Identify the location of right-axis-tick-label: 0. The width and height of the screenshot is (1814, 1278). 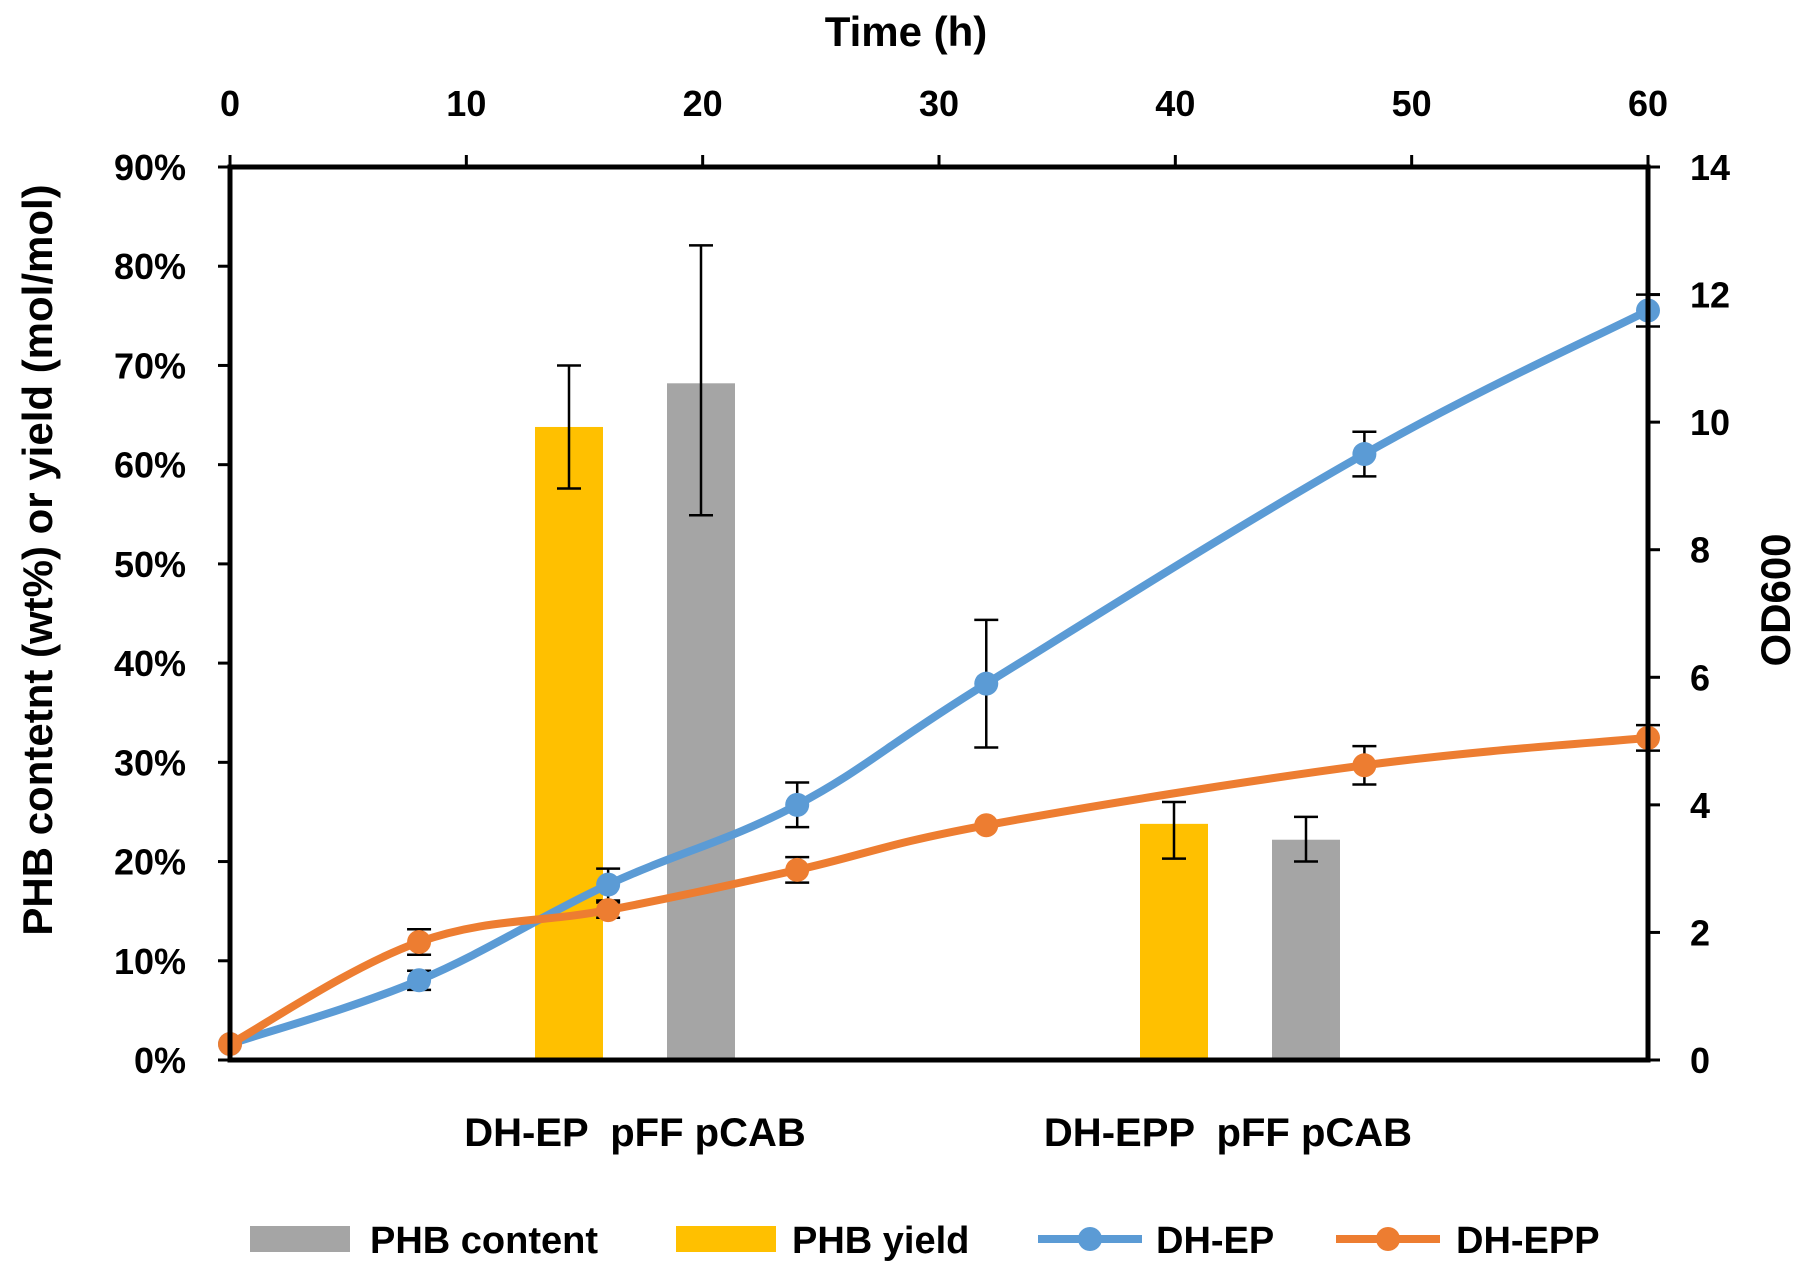
(1700, 1060).